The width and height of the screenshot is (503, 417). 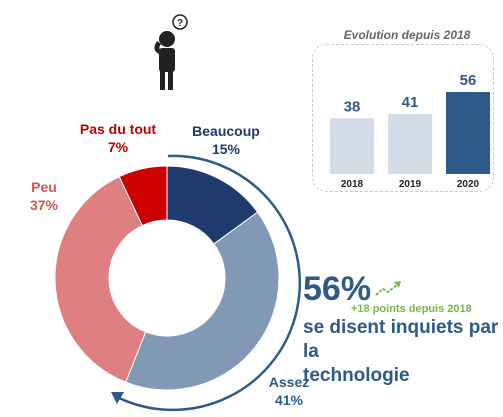 I want to click on headline-line-1: se disent inquiets par la, so click(x=401, y=339).